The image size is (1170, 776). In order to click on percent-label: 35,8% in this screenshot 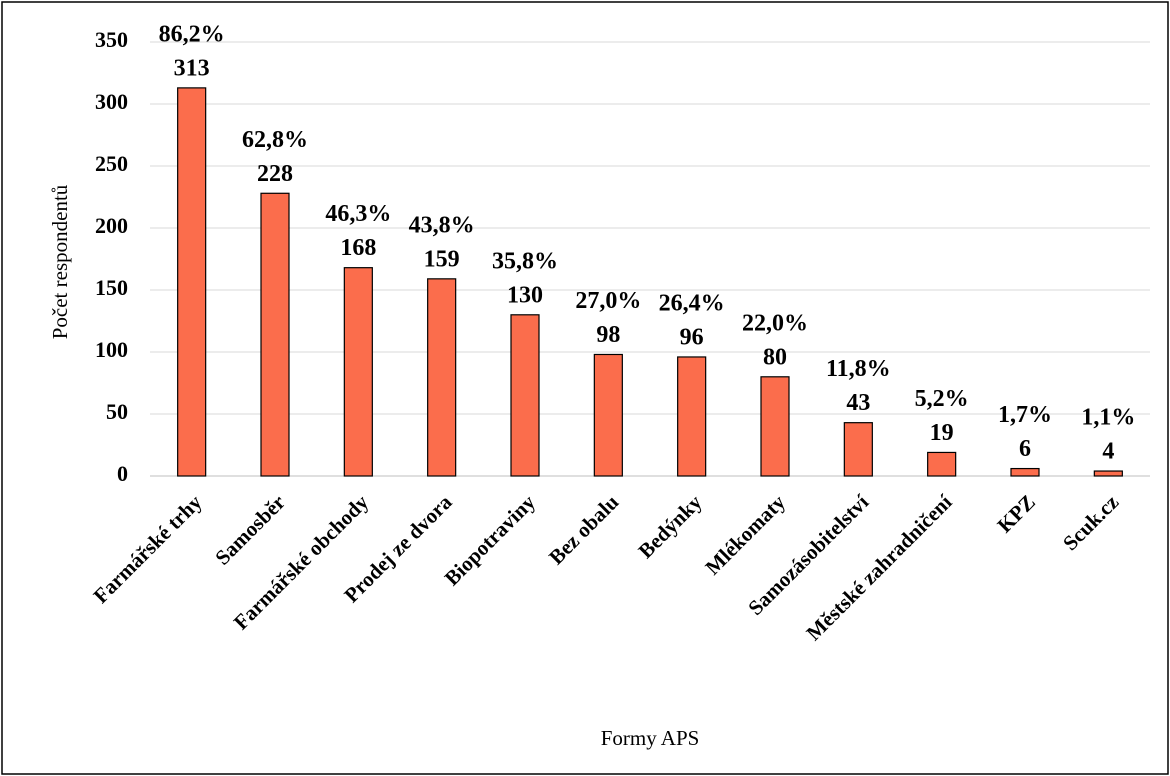, I will do `click(525, 261)`.